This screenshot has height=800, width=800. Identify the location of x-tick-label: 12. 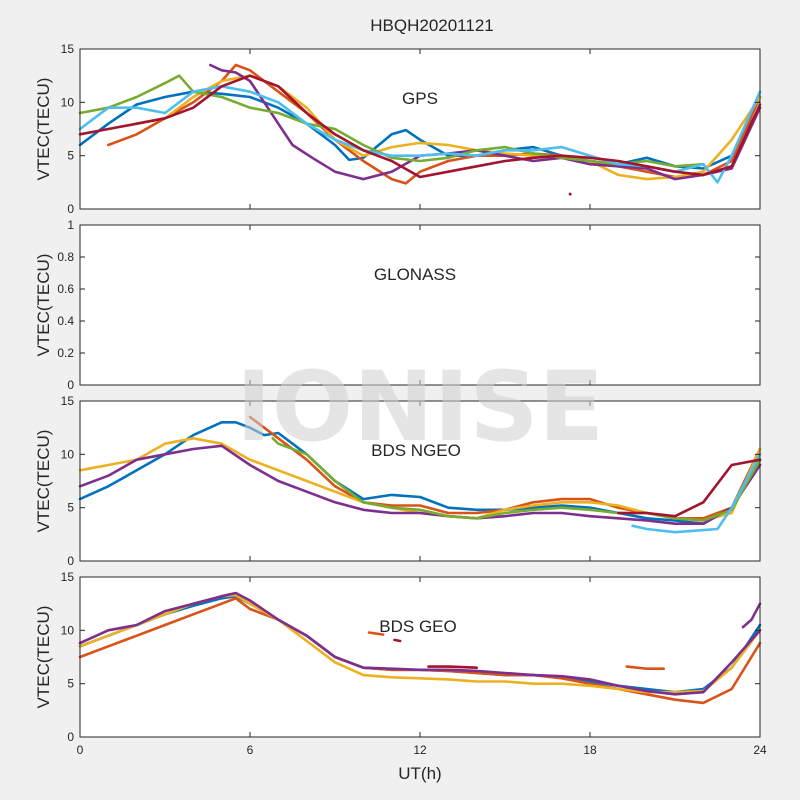
(420, 750).